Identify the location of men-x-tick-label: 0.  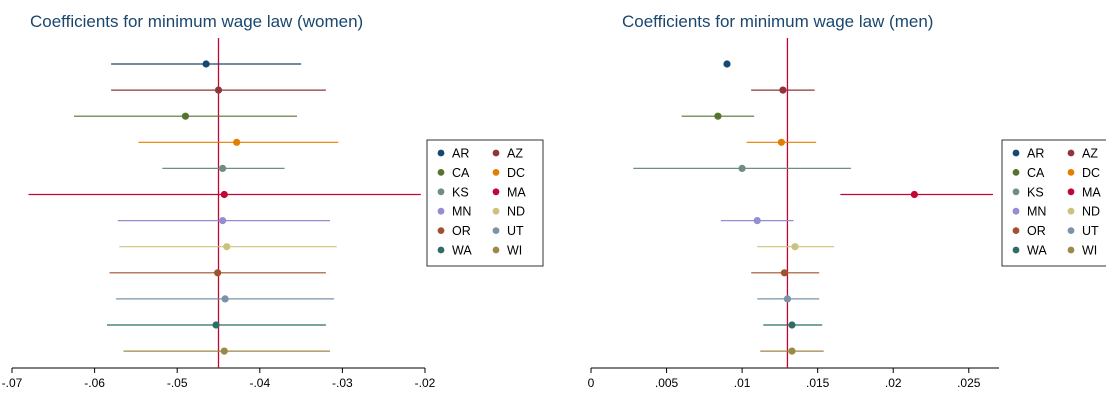
(591, 382).